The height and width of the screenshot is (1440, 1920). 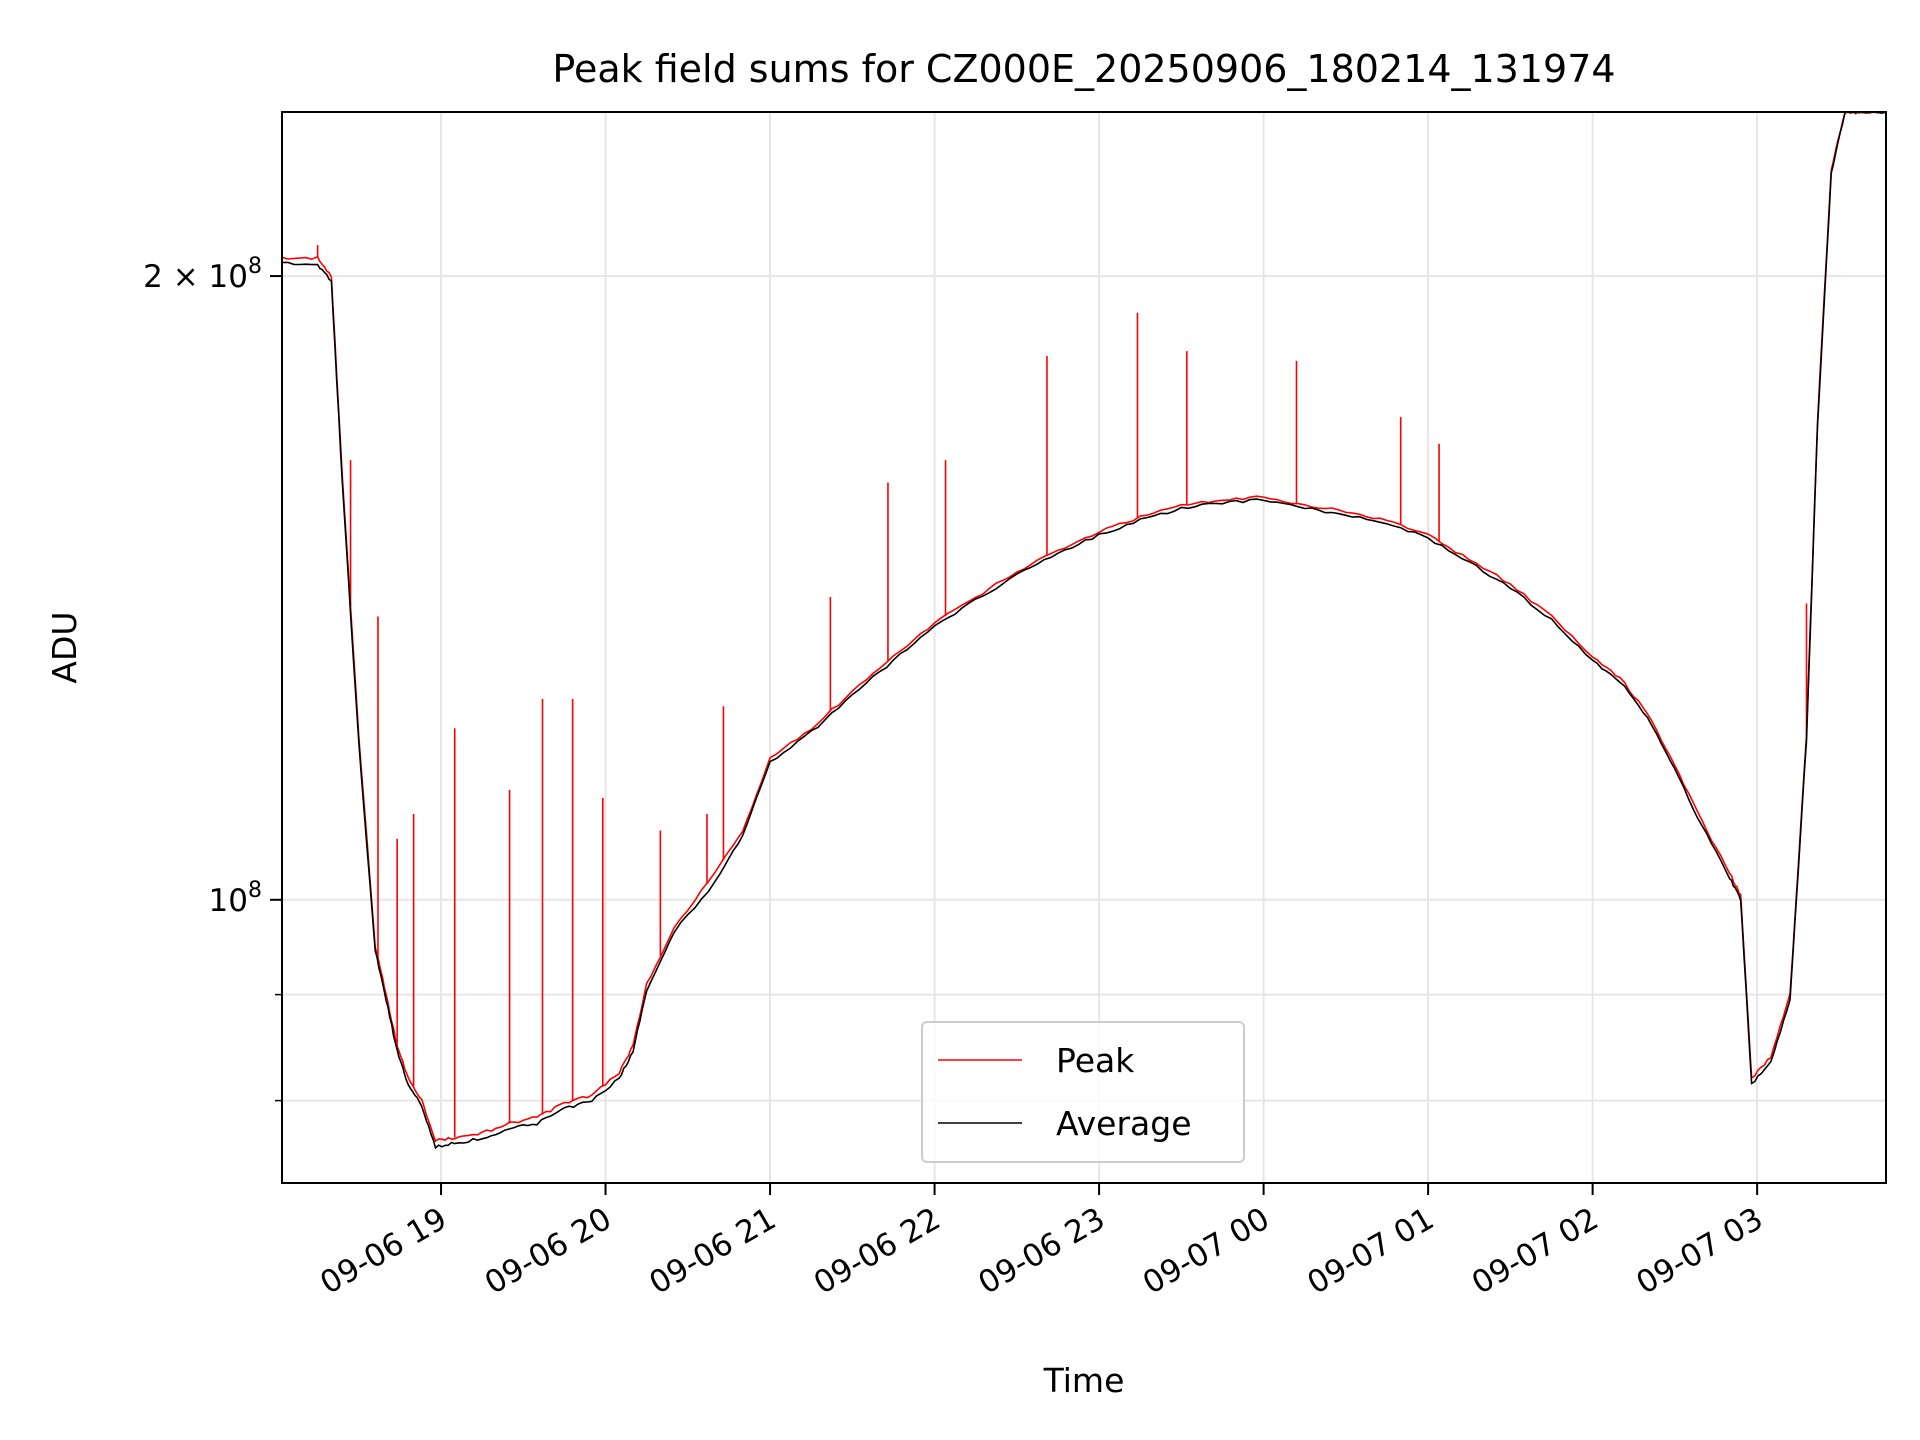 What do you see at coordinates (64, 647) in the screenshot?
I see `y-axis-label: ADU` at bounding box center [64, 647].